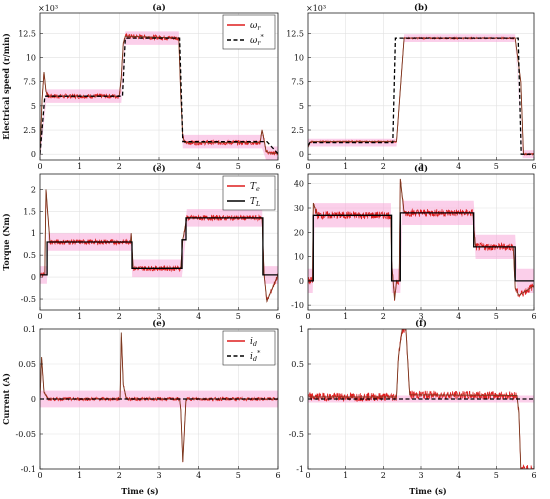  Describe the element at coordinates (25, 434) in the screenshot. I see `y-tick-label: -0.05` at that location.